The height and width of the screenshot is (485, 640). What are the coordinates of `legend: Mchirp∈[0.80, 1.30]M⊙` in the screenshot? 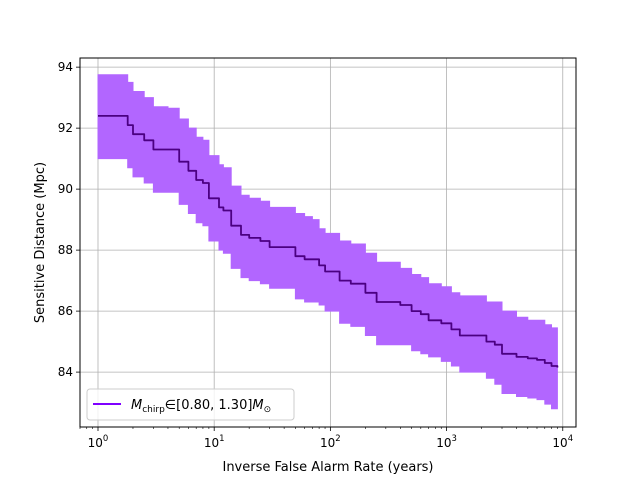 It's located at (190, 404).